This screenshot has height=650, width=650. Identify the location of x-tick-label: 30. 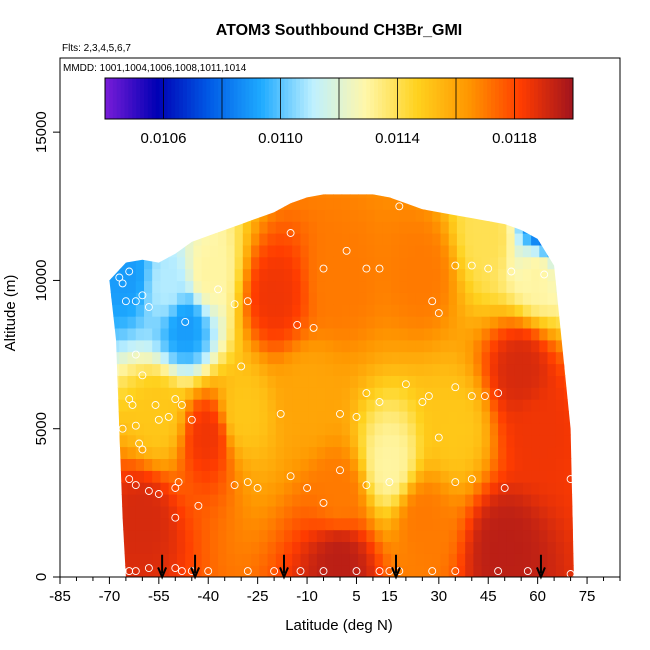
(438, 596).